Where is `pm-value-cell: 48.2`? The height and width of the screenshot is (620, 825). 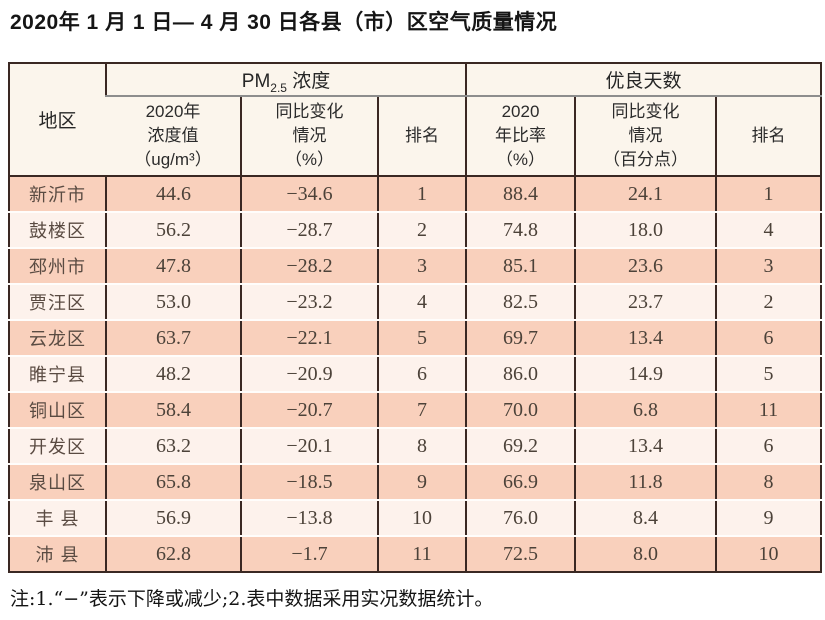
pm-value-cell: 48.2 is located at coordinates (173, 374).